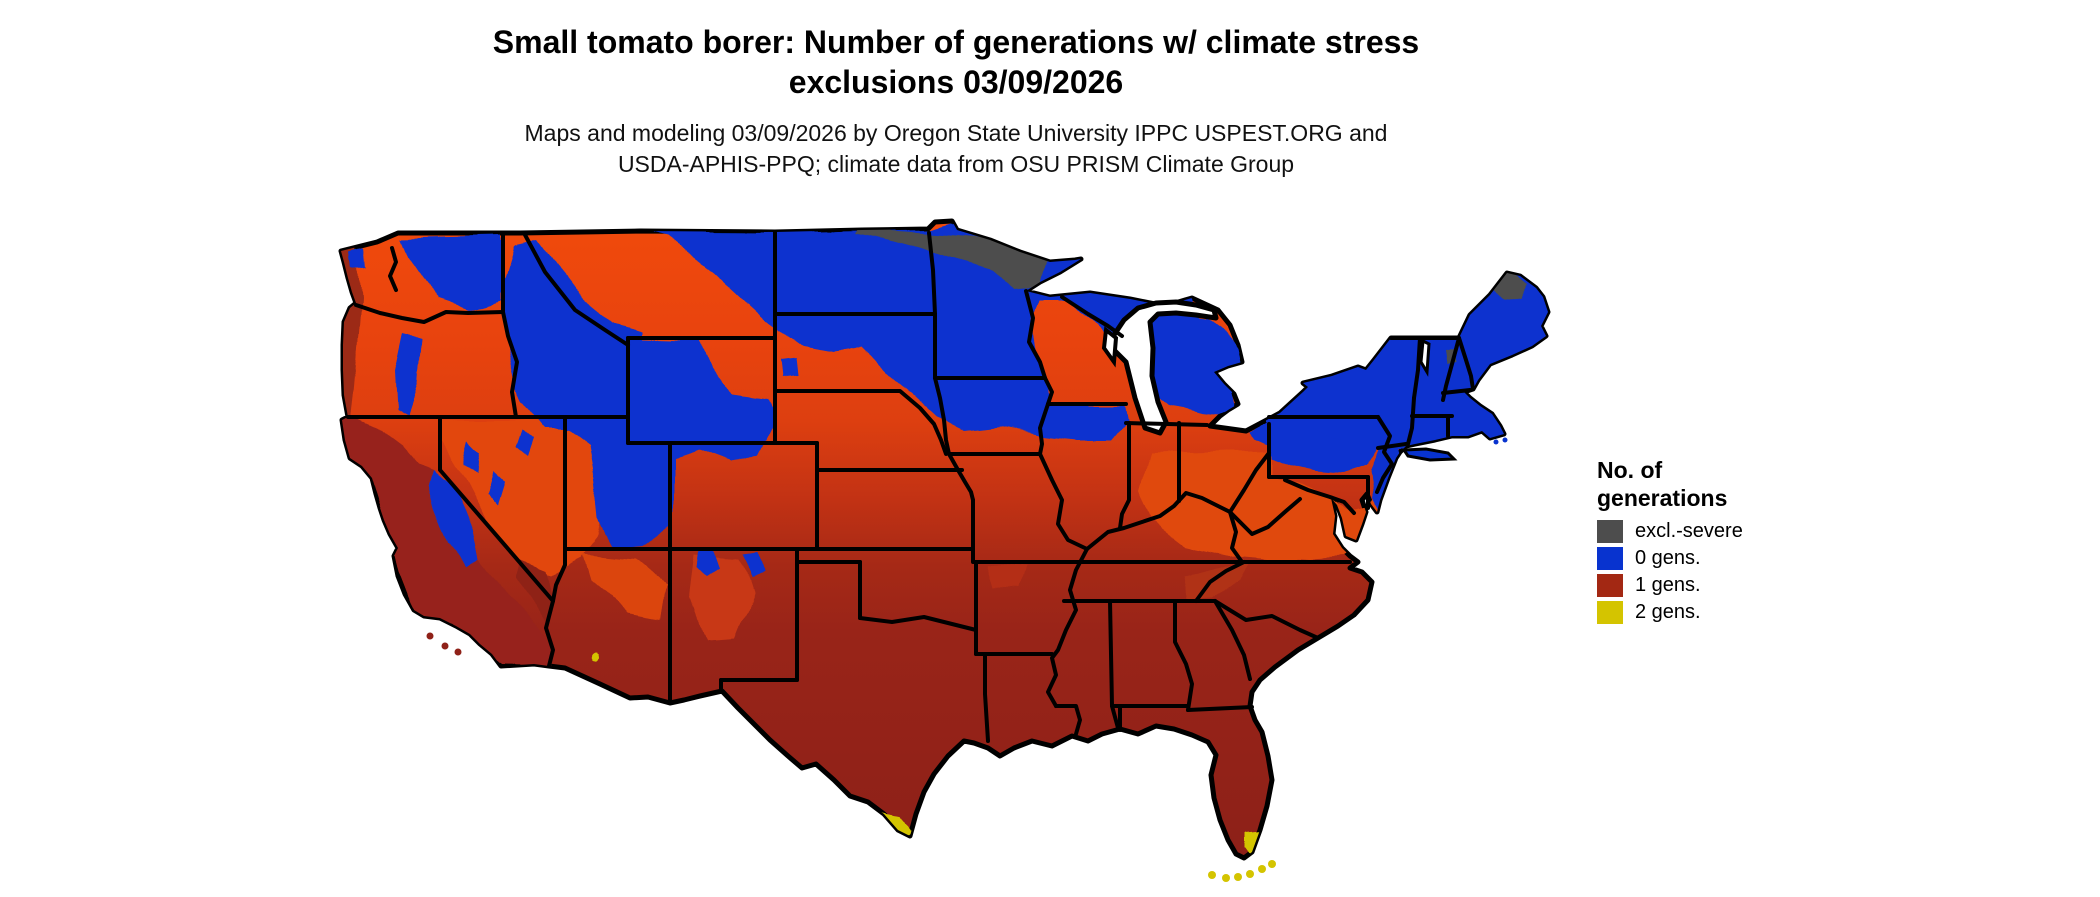  Describe the element at coordinates (1668, 585) in the screenshot. I see `legend-label: 1 gens.` at that location.